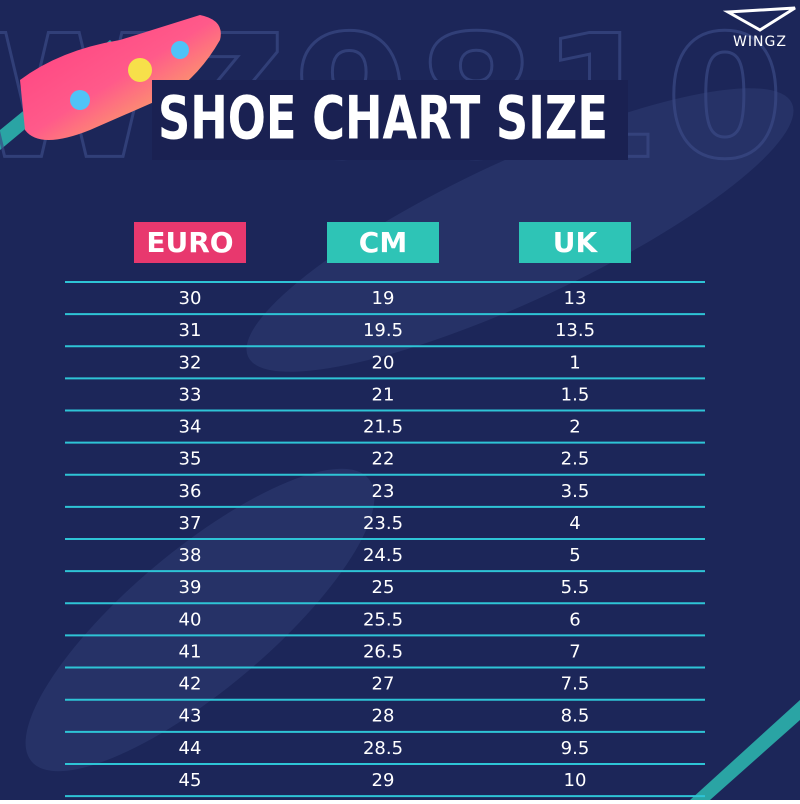 The height and width of the screenshot is (804, 800). What do you see at coordinates (574, 427) in the screenshot?
I see `cell: 2` at bounding box center [574, 427].